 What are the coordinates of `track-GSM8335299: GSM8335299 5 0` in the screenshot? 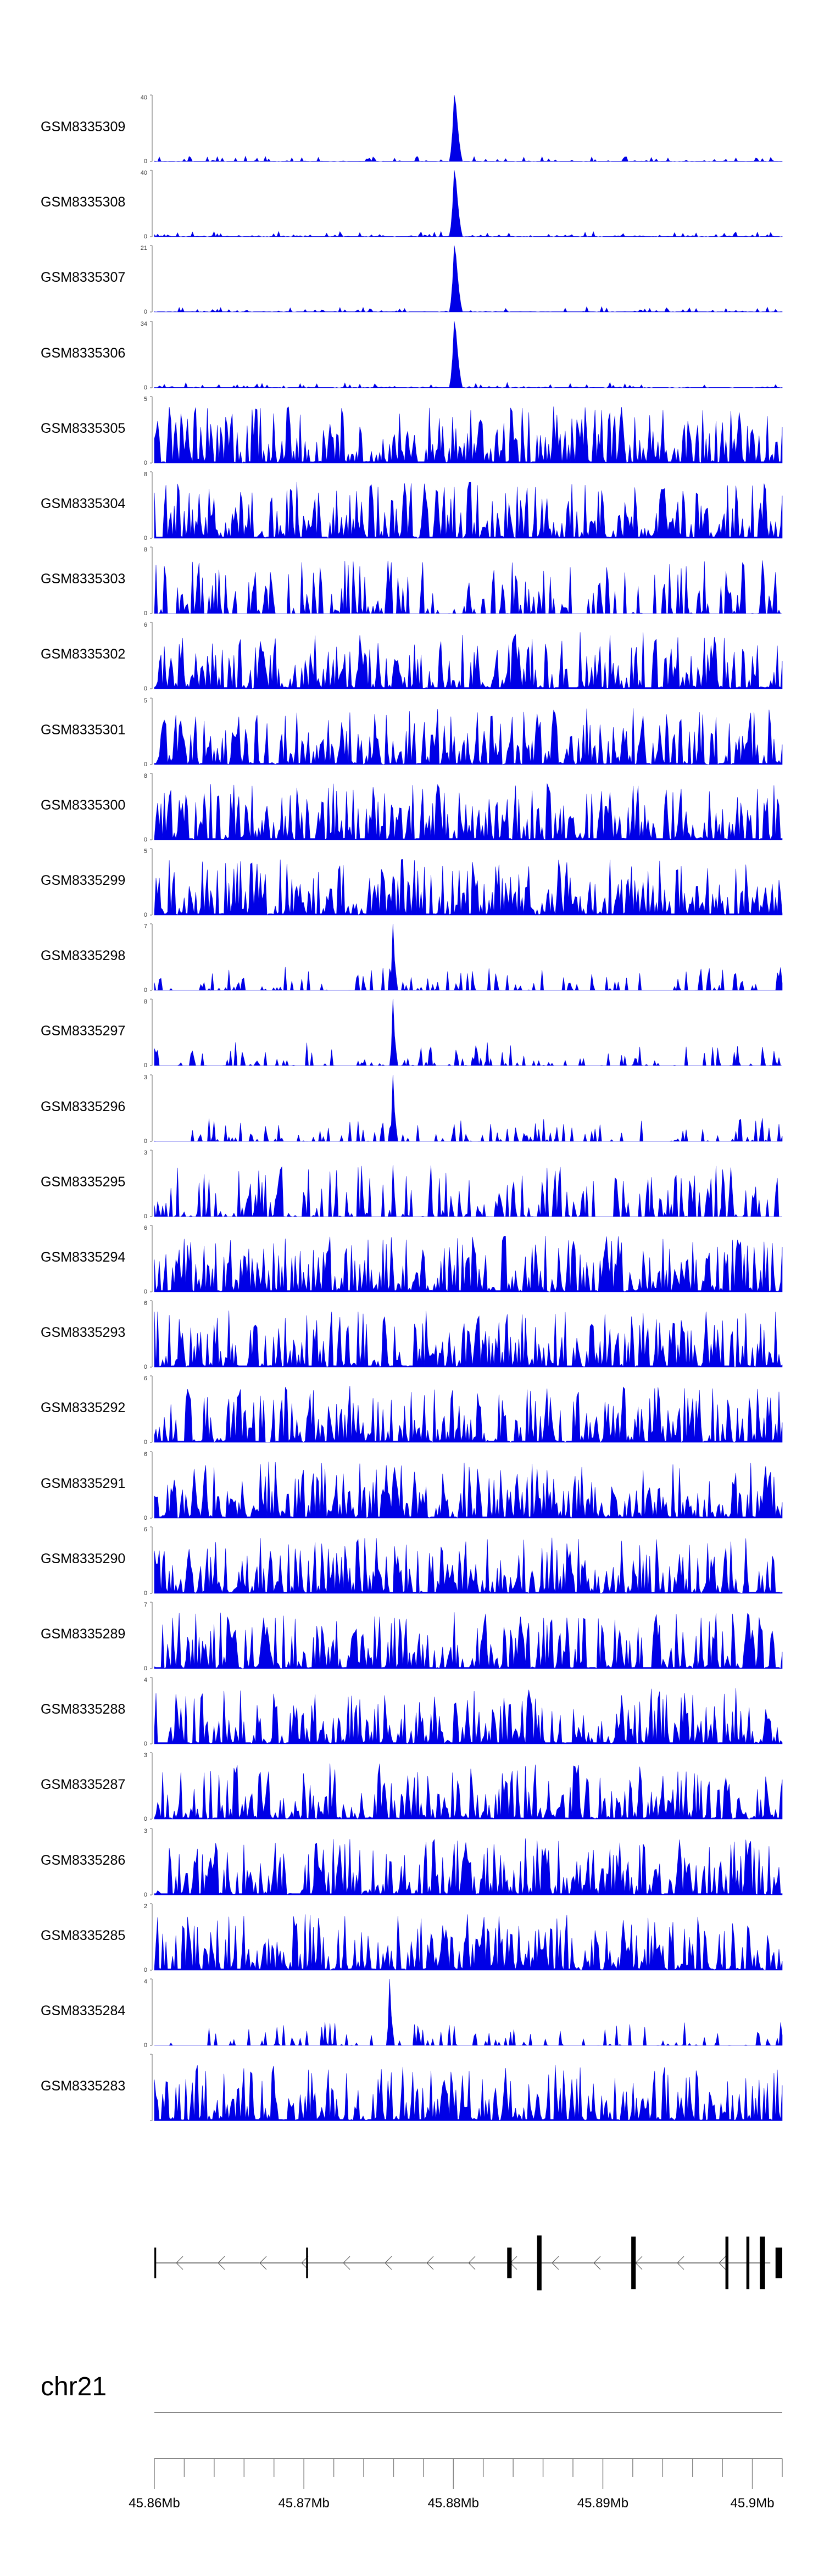 It's located at (412, 884).